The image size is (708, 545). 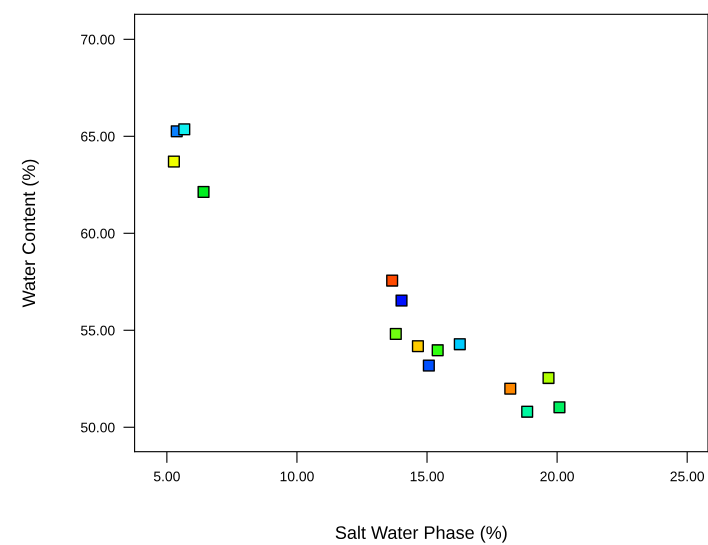 I want to click on x-tick-label: 5.00, so click(x=167, y=477).